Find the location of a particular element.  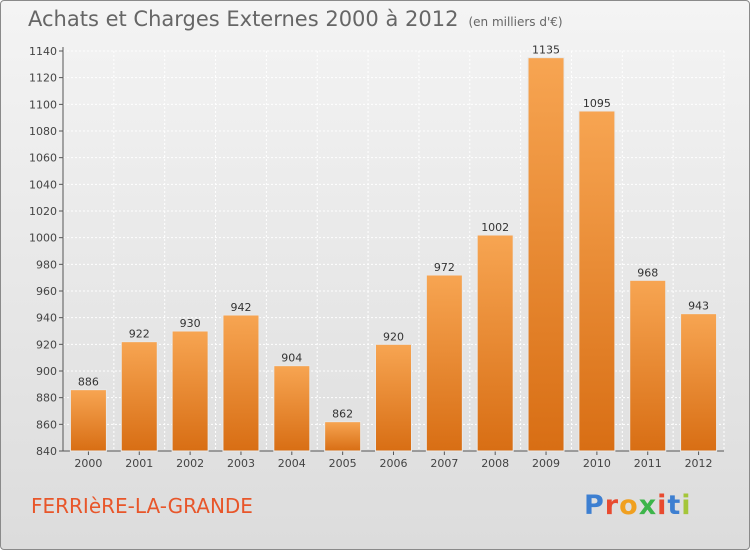

value-label-2002: 930 is located at coordinates (190, 323).